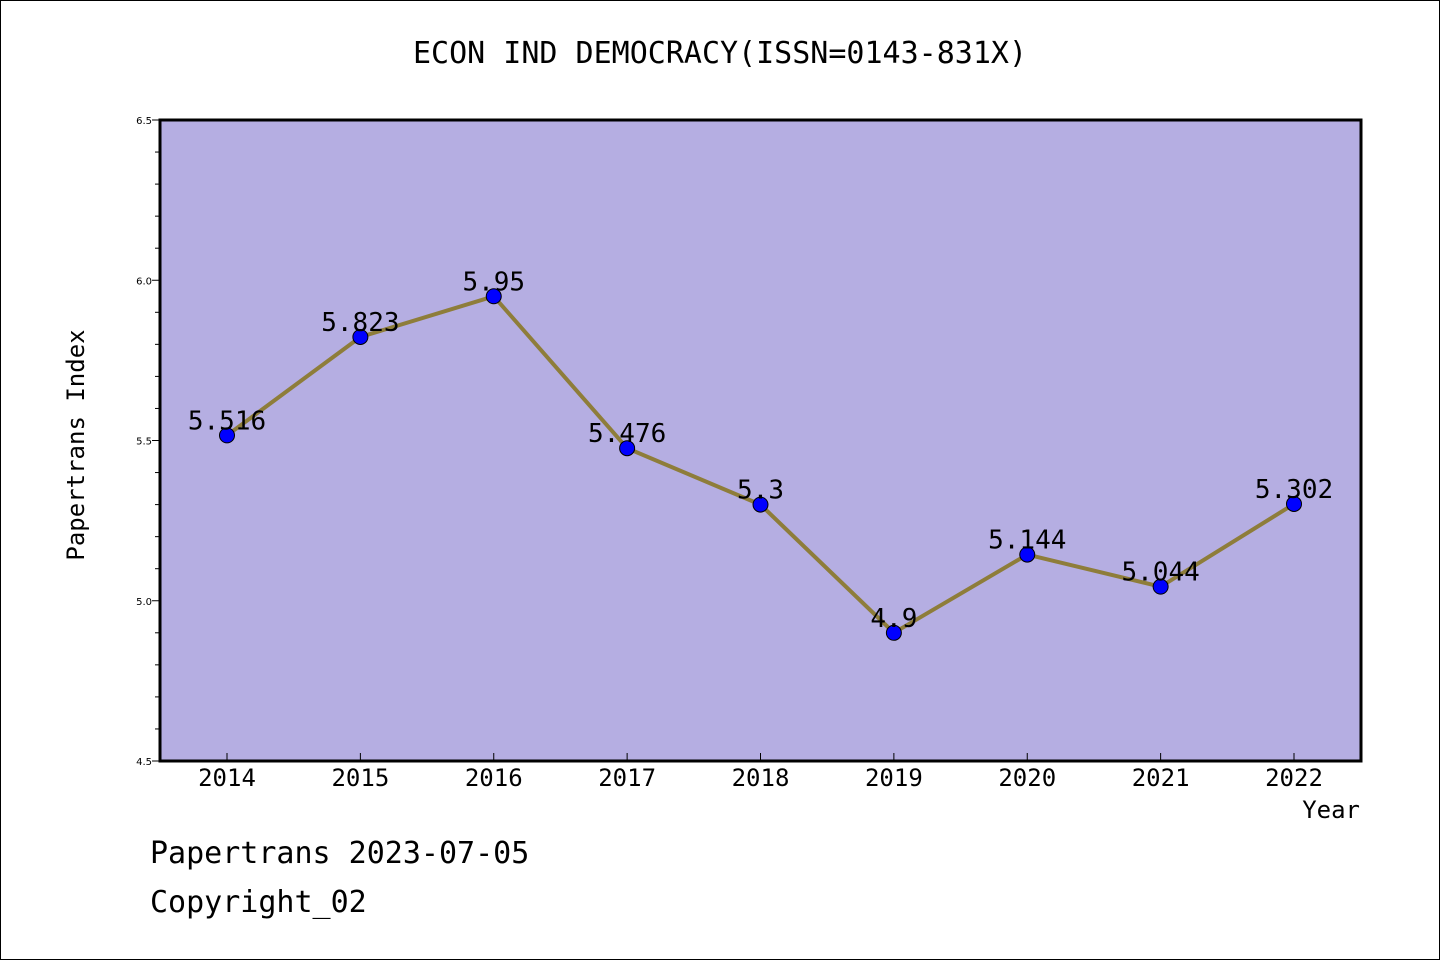 The width and height of the screenshot is (1440, 960). I want to click on data-label: 5.823, so click(360, 323).